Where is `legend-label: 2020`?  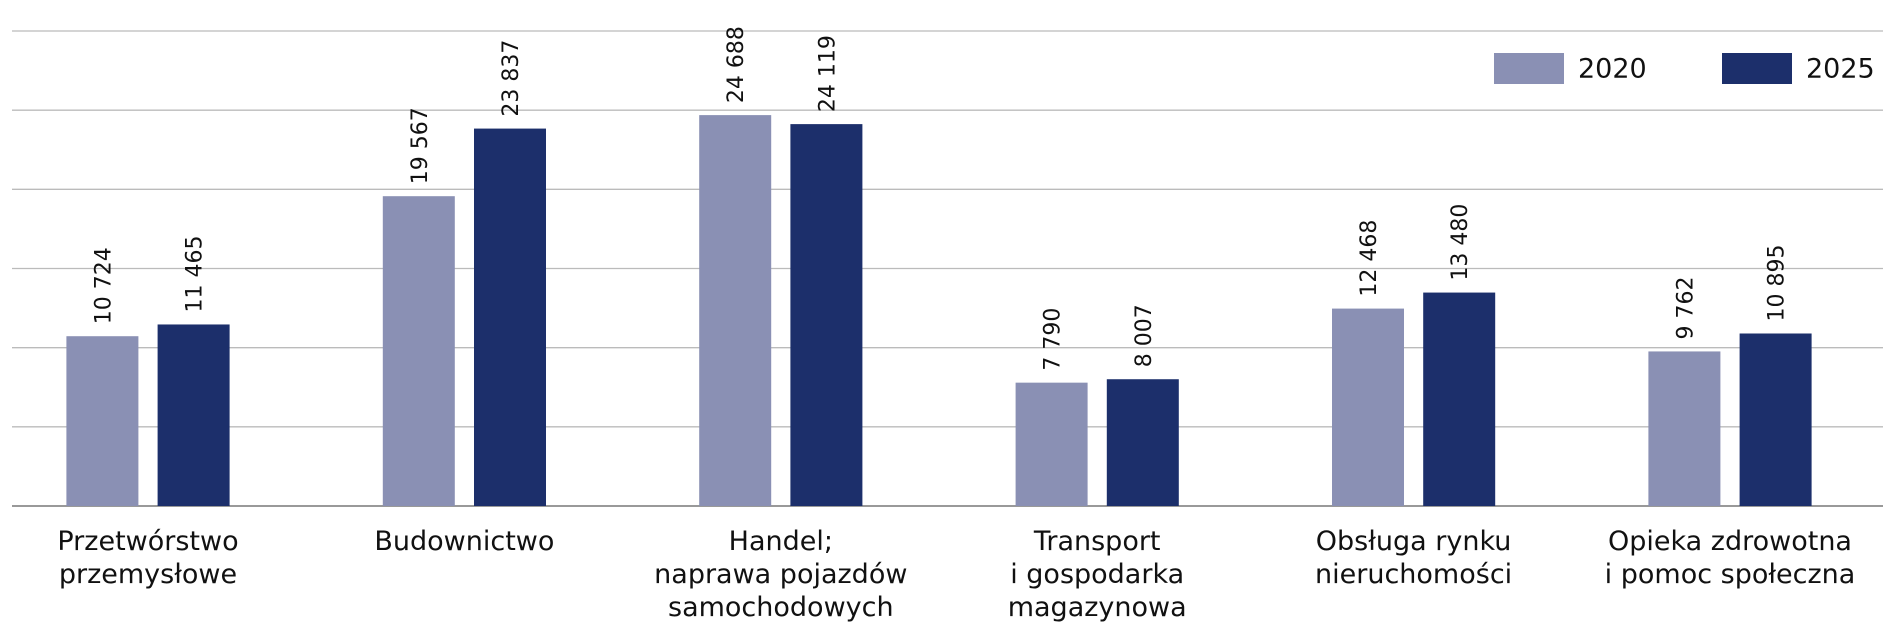 legend-label: 2020 is located at coordinates (1612, 69).